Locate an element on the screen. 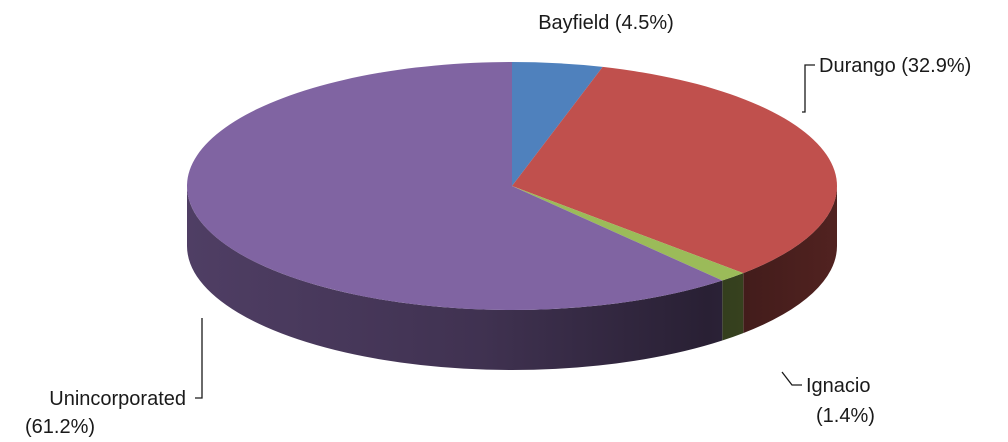 The height and width of the screenshot is (442, 1008). label-unincorporated: Unincorporated is located at coordinates (117, 399).